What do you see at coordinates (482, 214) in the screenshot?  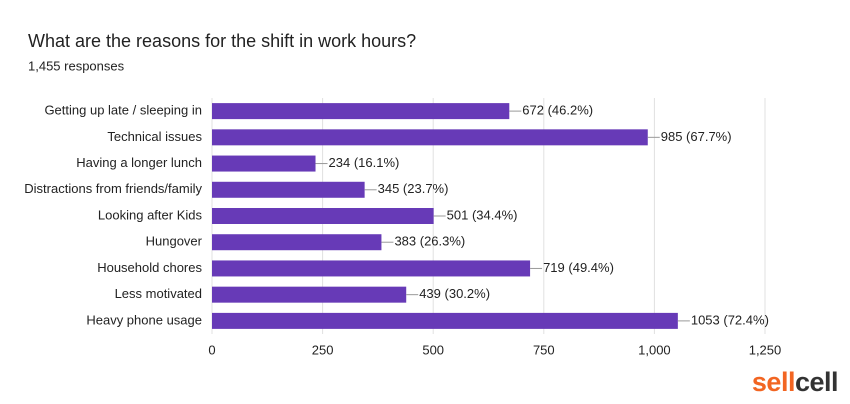 I see `value-label: 501 (34.4%)` at bounding box center [482, 214].